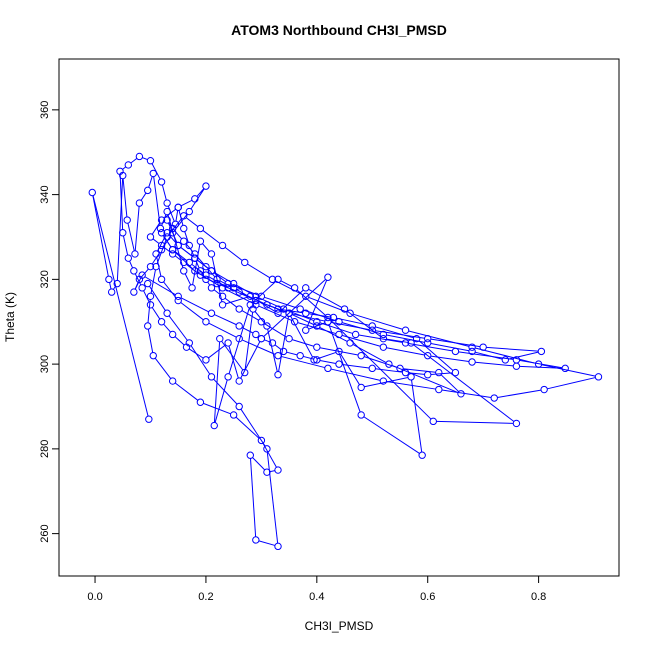  What do you see at coordinates (427, 597) in the screenshot?
I see `x-tick-label: 0.6` at bounding box center [427, 597].